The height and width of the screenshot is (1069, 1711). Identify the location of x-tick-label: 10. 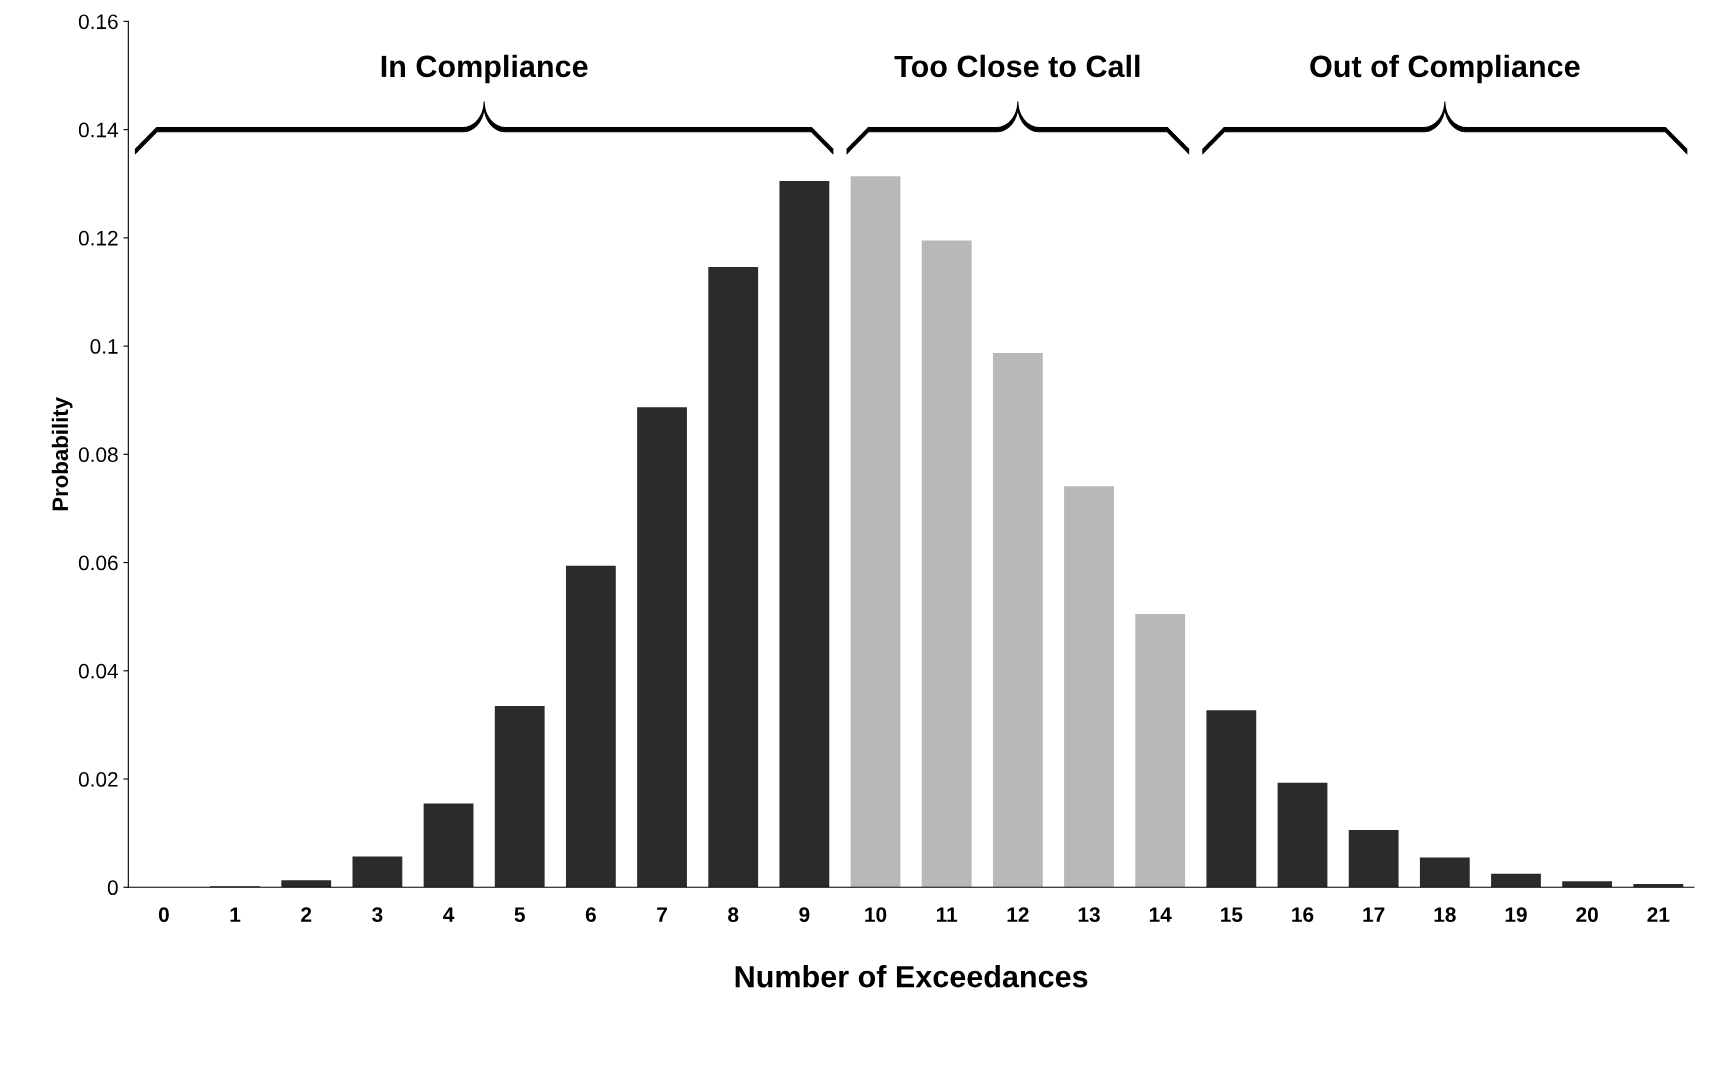
(876, 915).